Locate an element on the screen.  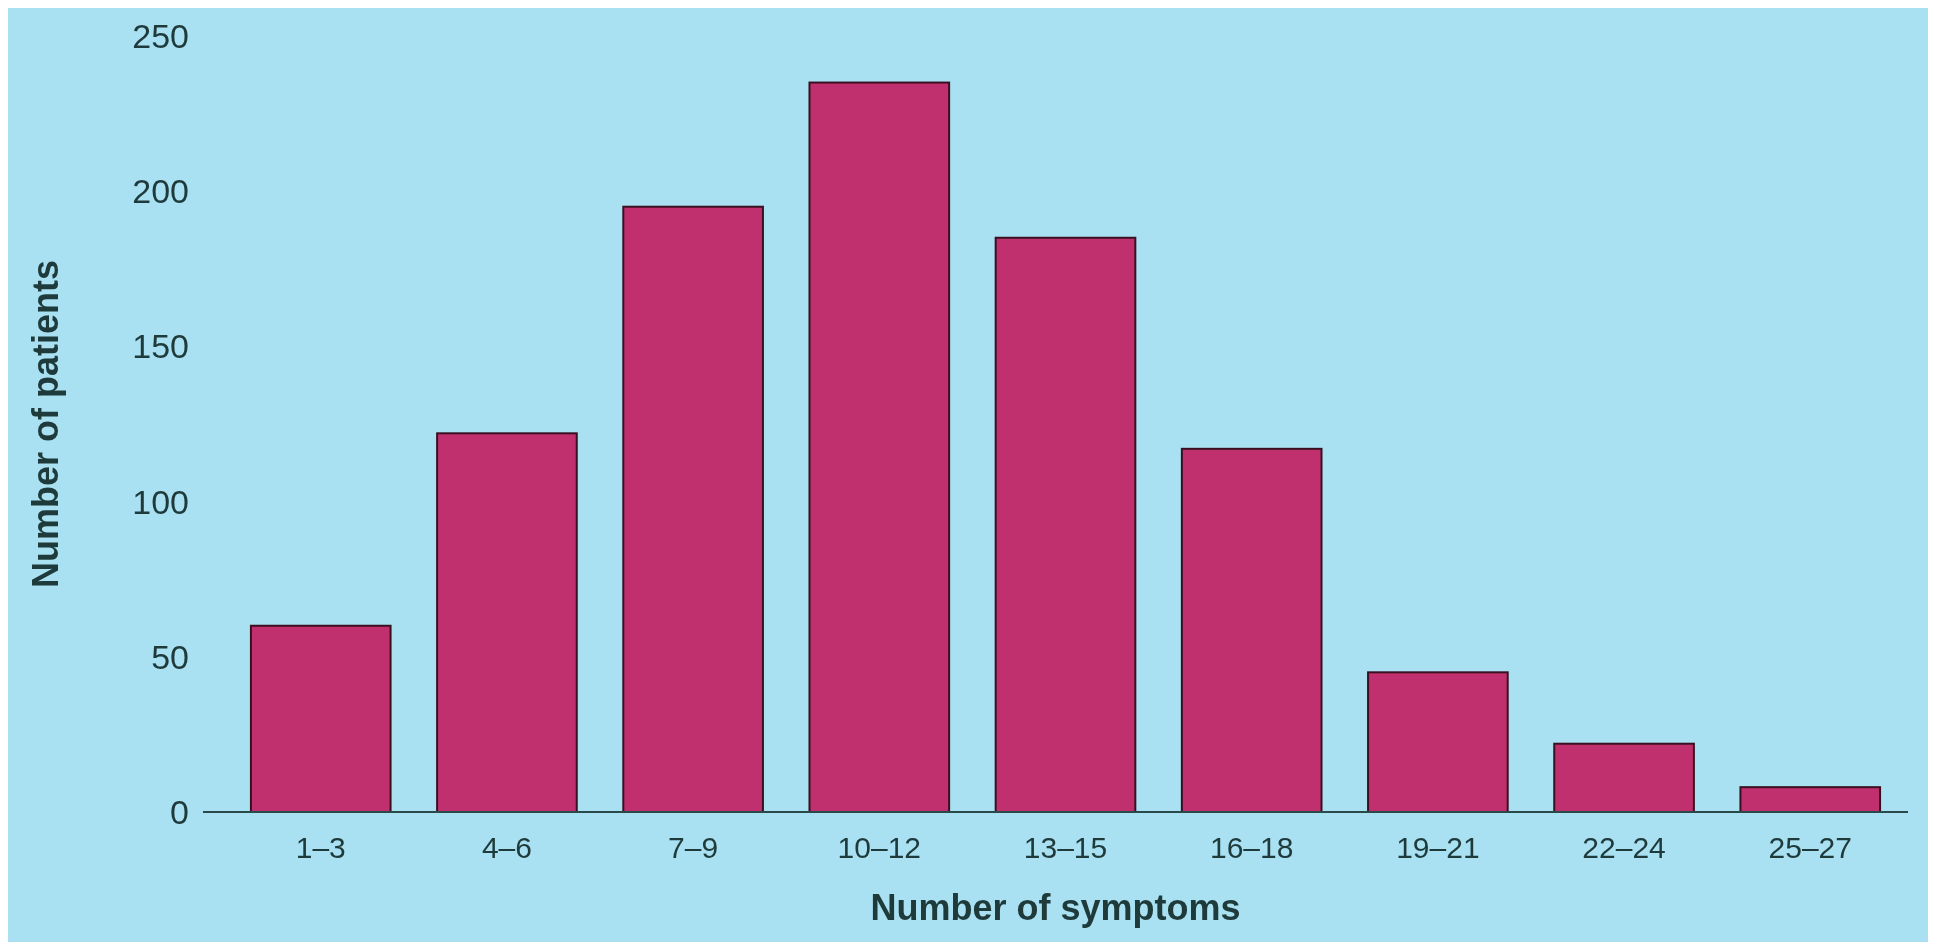
x-tick-label: 1–3 is located at coordinates (320, 847).